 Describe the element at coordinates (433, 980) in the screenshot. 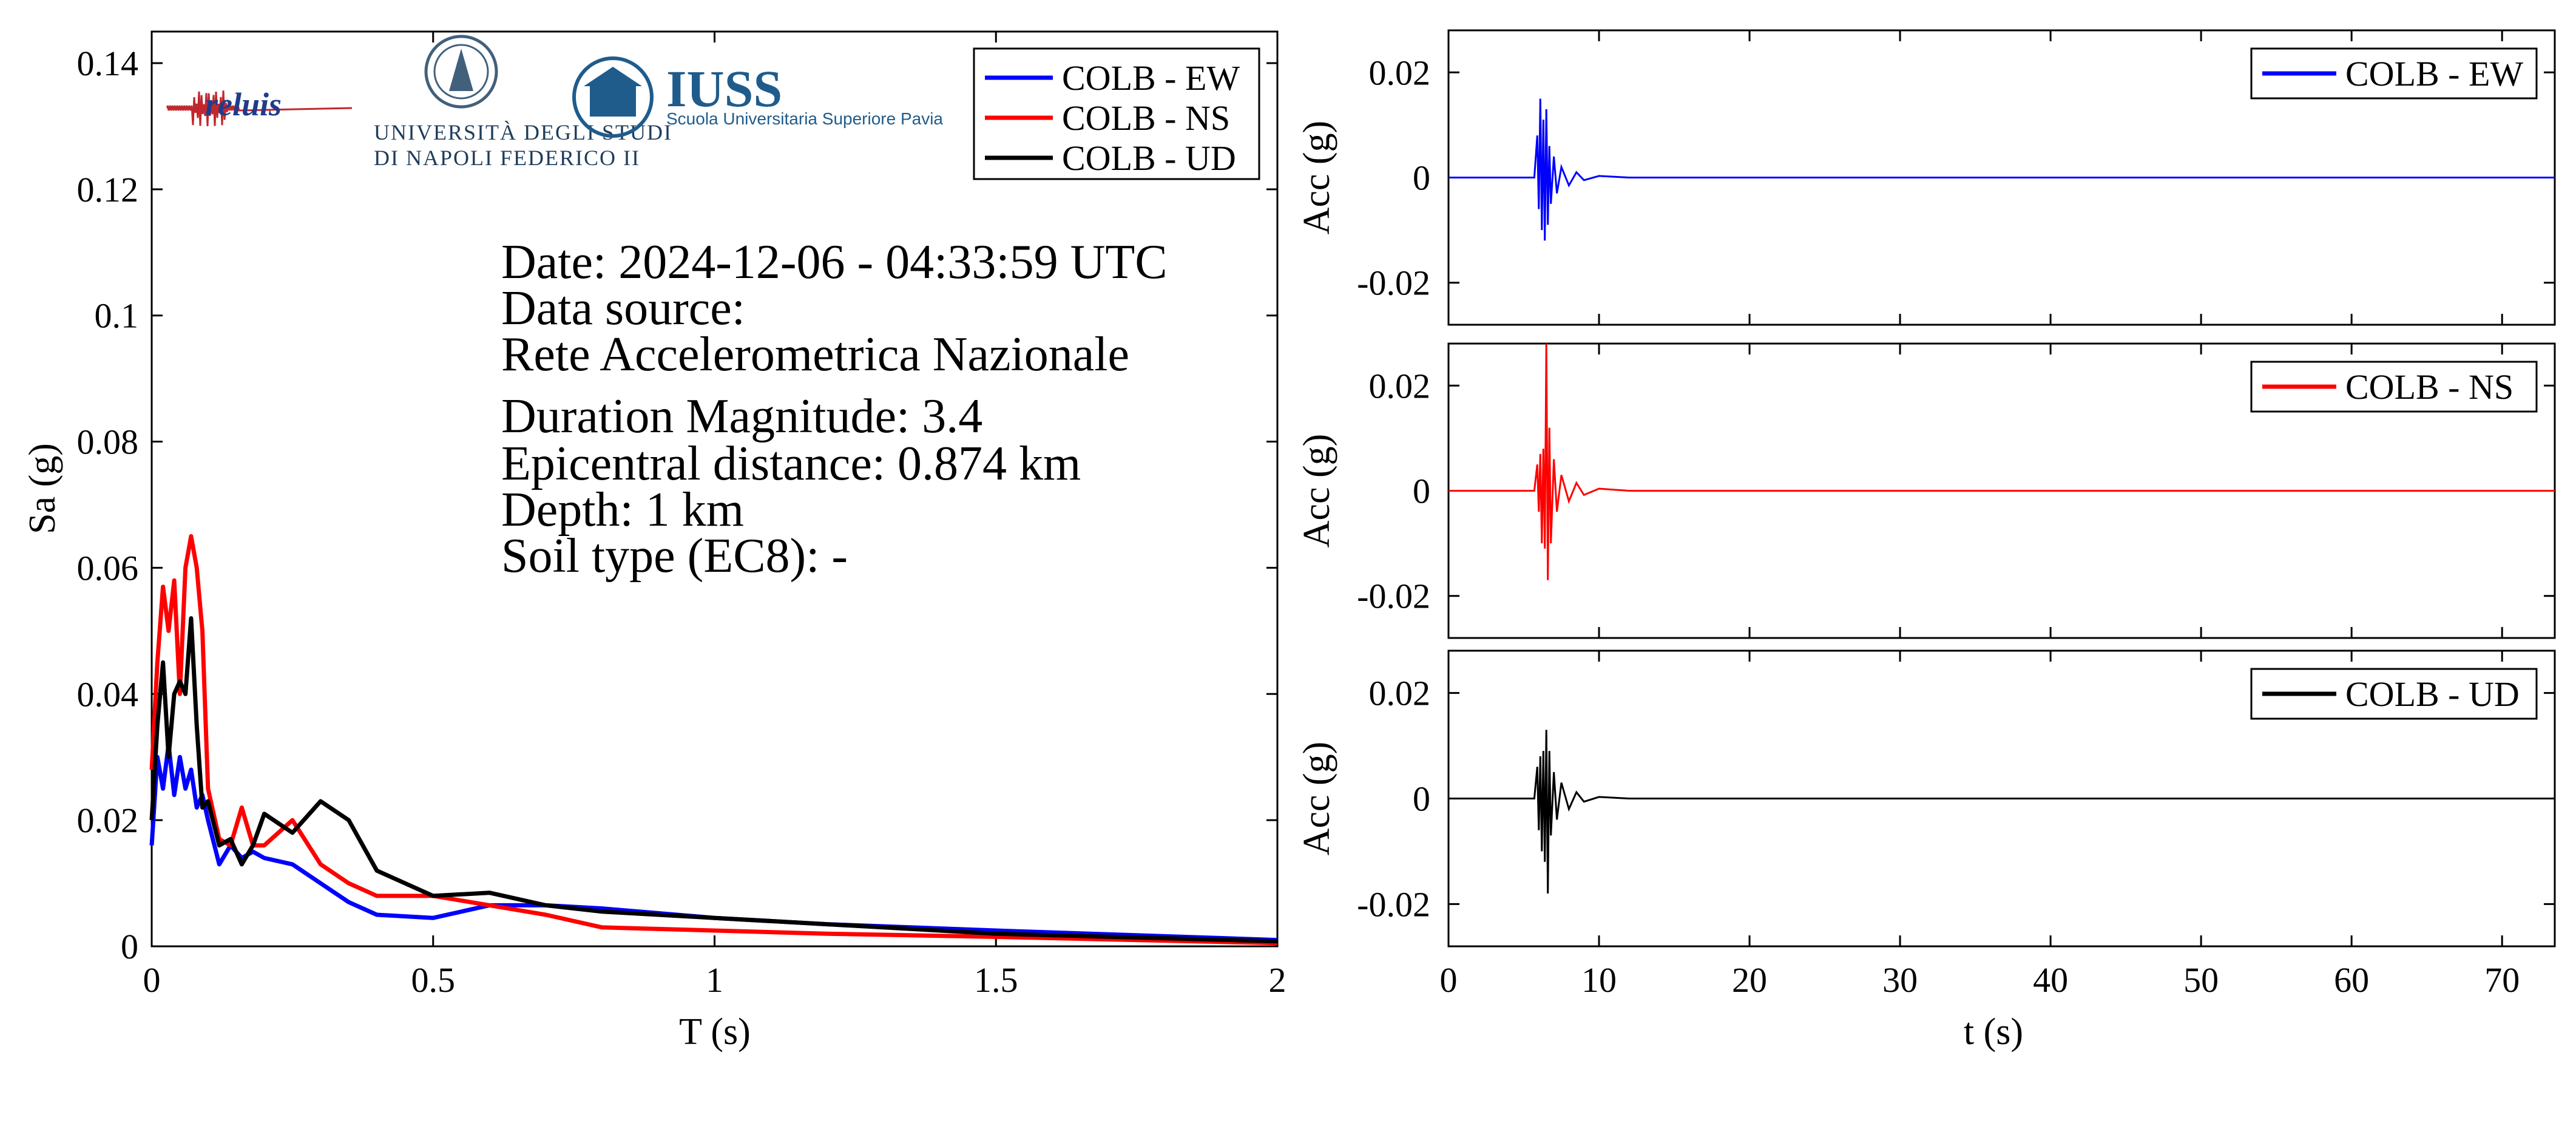

I see `spectrum-x-tick-label: 0.5` at that location.